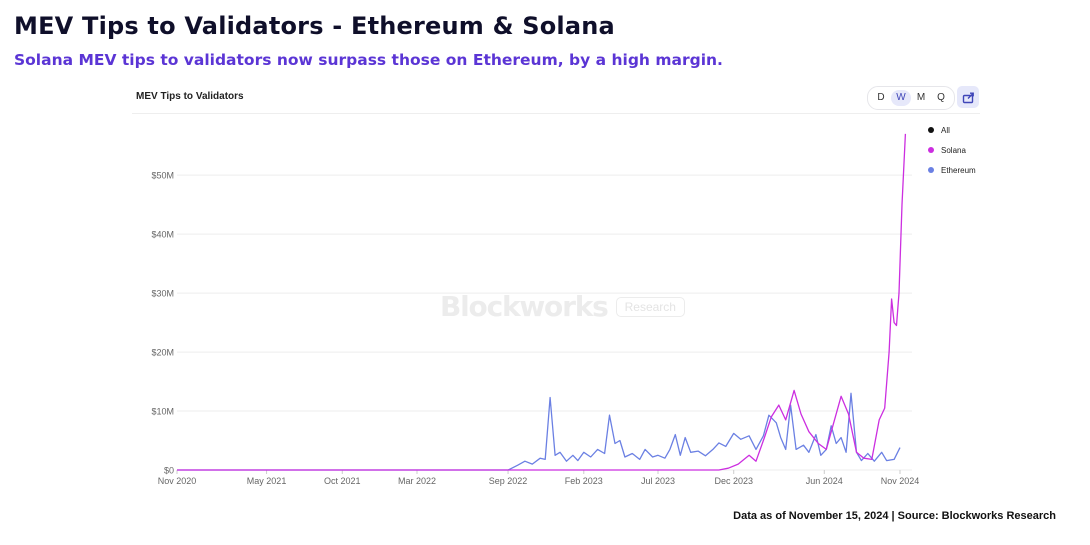  I want to click on y-tick-label: $40M, so click(162, 235).